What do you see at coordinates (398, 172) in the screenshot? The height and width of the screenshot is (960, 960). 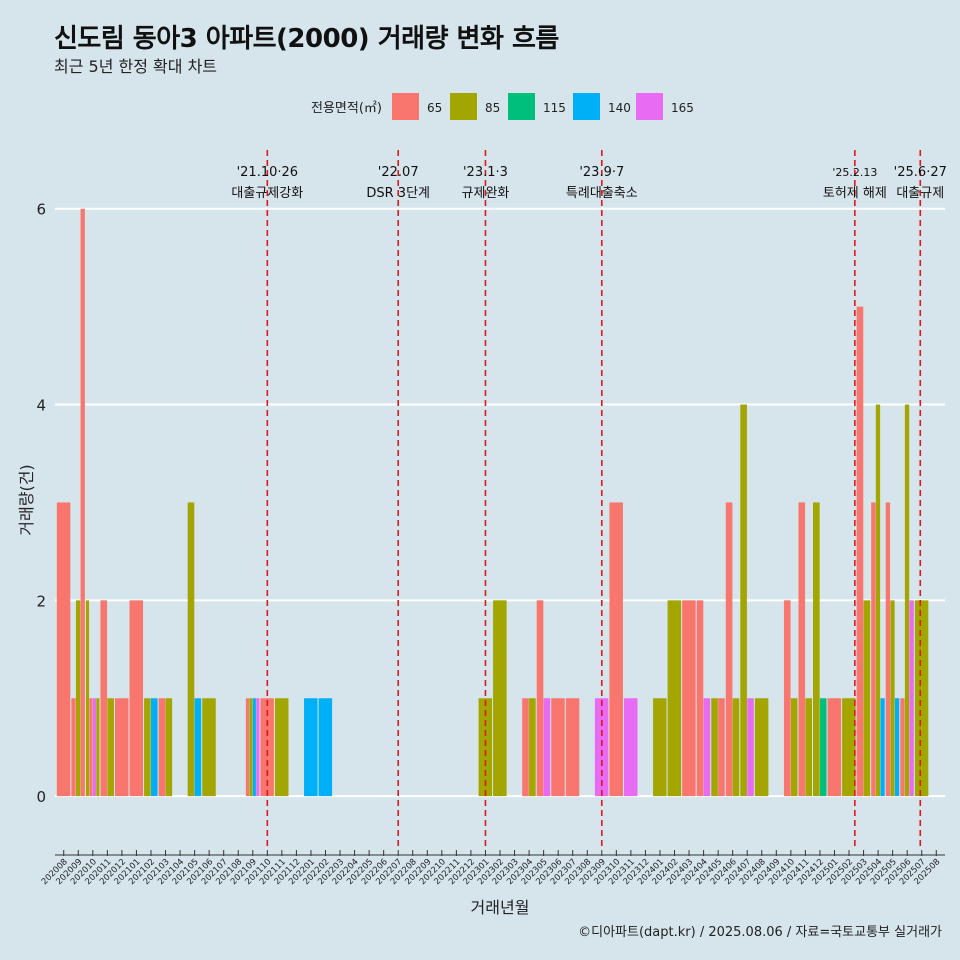 I see `event-date-label: '22.07` at bounding box center [398, 172].